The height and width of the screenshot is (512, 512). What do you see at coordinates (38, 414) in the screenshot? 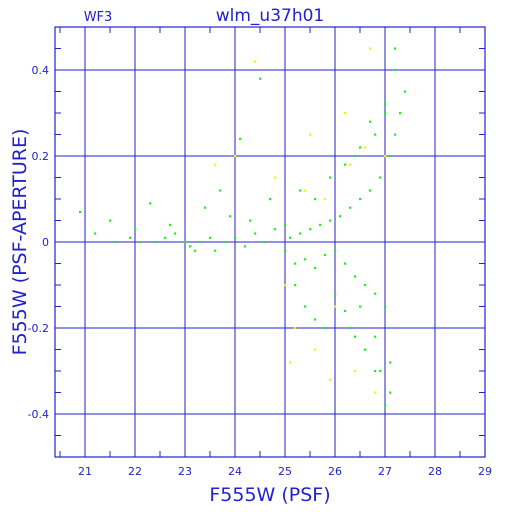
I see `y-tick-label: -0.4` at bounding box center [38, 414].